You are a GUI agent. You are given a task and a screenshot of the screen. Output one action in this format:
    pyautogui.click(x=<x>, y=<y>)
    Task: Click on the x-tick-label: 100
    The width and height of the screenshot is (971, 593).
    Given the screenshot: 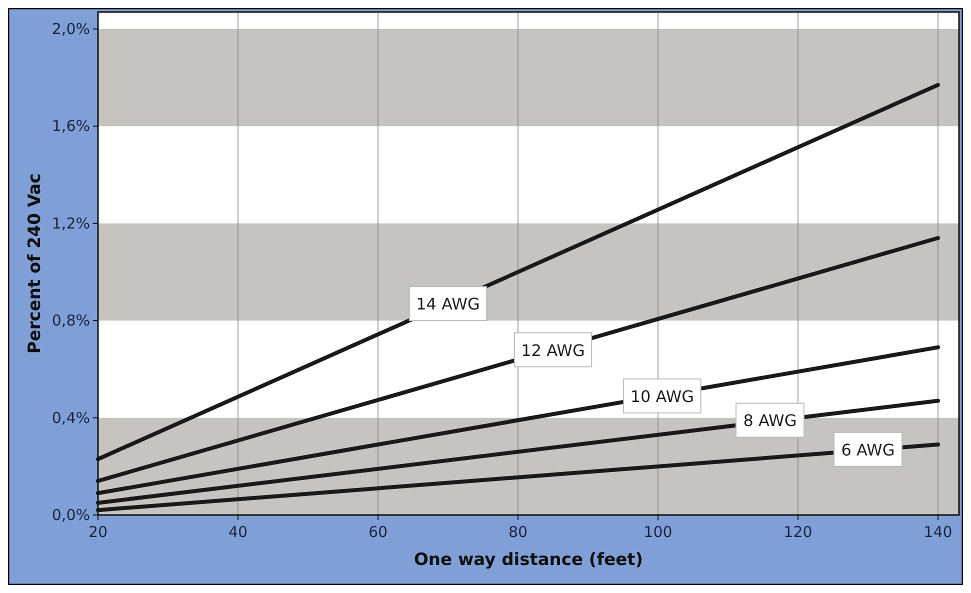 What is the action you would take?
    pyautogui.click(x=658, y=532)
    